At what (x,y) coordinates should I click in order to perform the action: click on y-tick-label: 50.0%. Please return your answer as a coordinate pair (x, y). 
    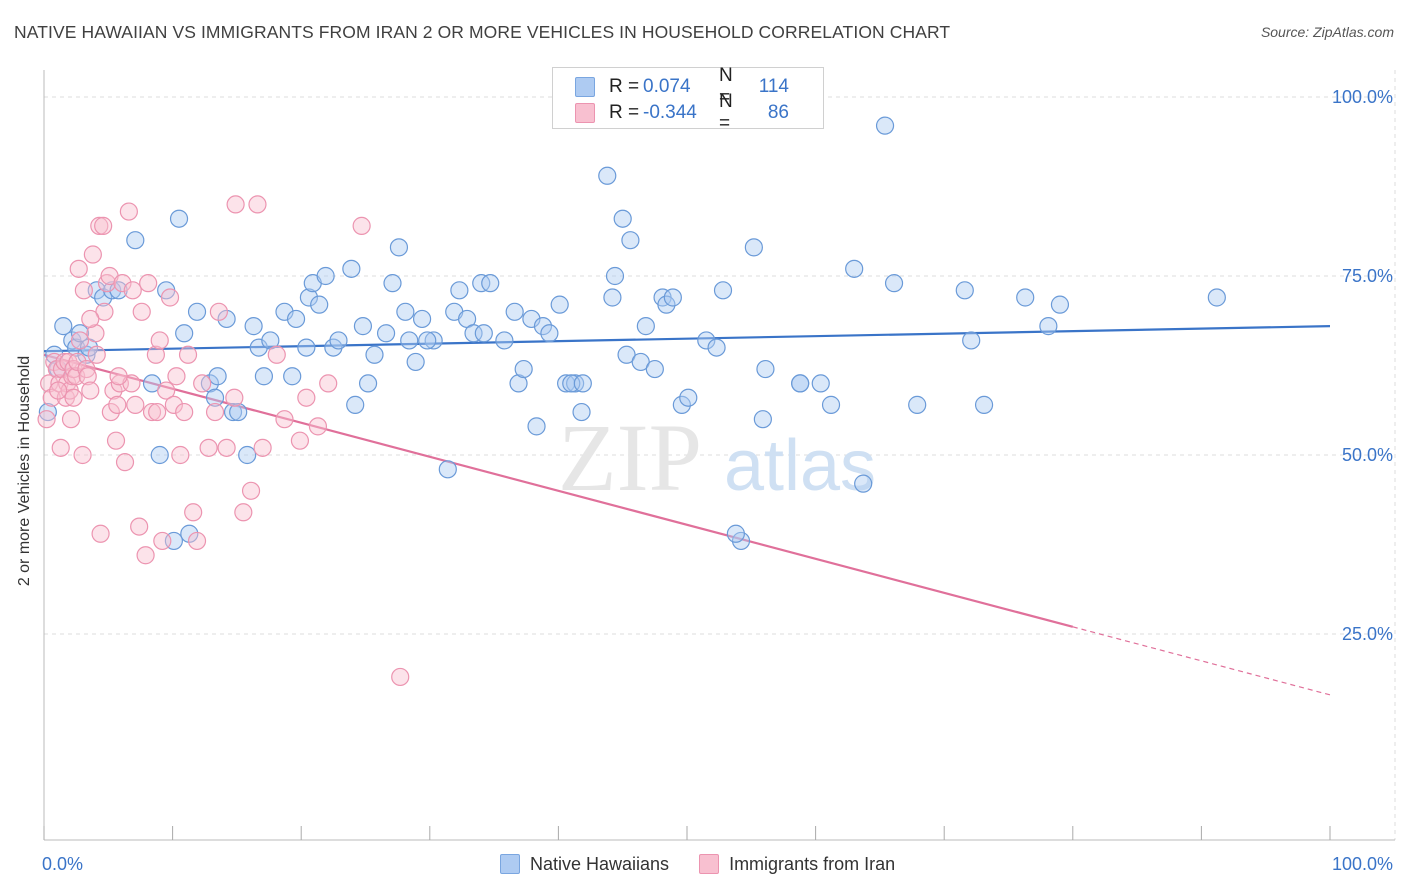
    Looking at the image, I should click on (1367, 455).